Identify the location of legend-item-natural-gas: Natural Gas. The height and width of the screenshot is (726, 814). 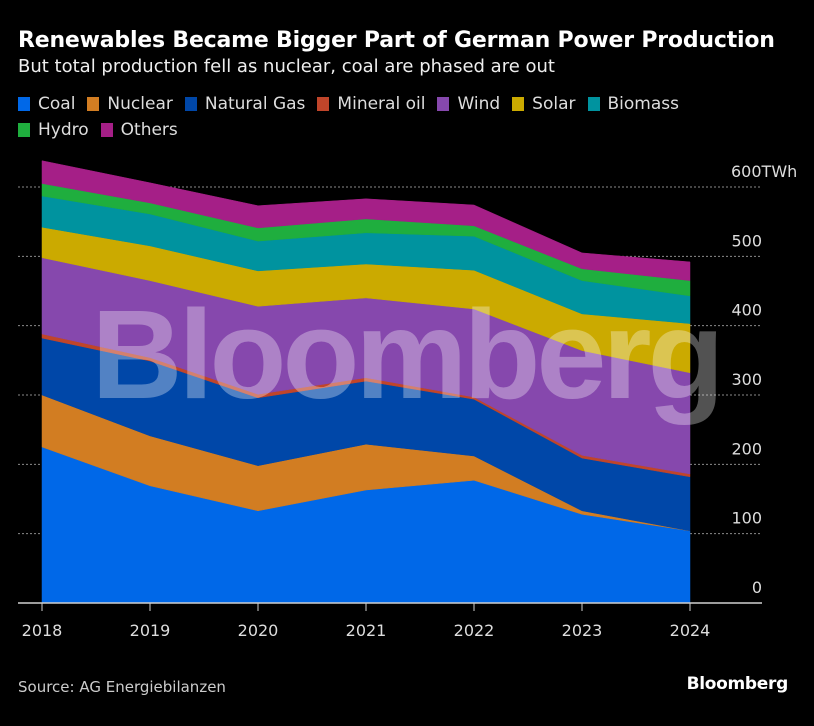
(245, 104).